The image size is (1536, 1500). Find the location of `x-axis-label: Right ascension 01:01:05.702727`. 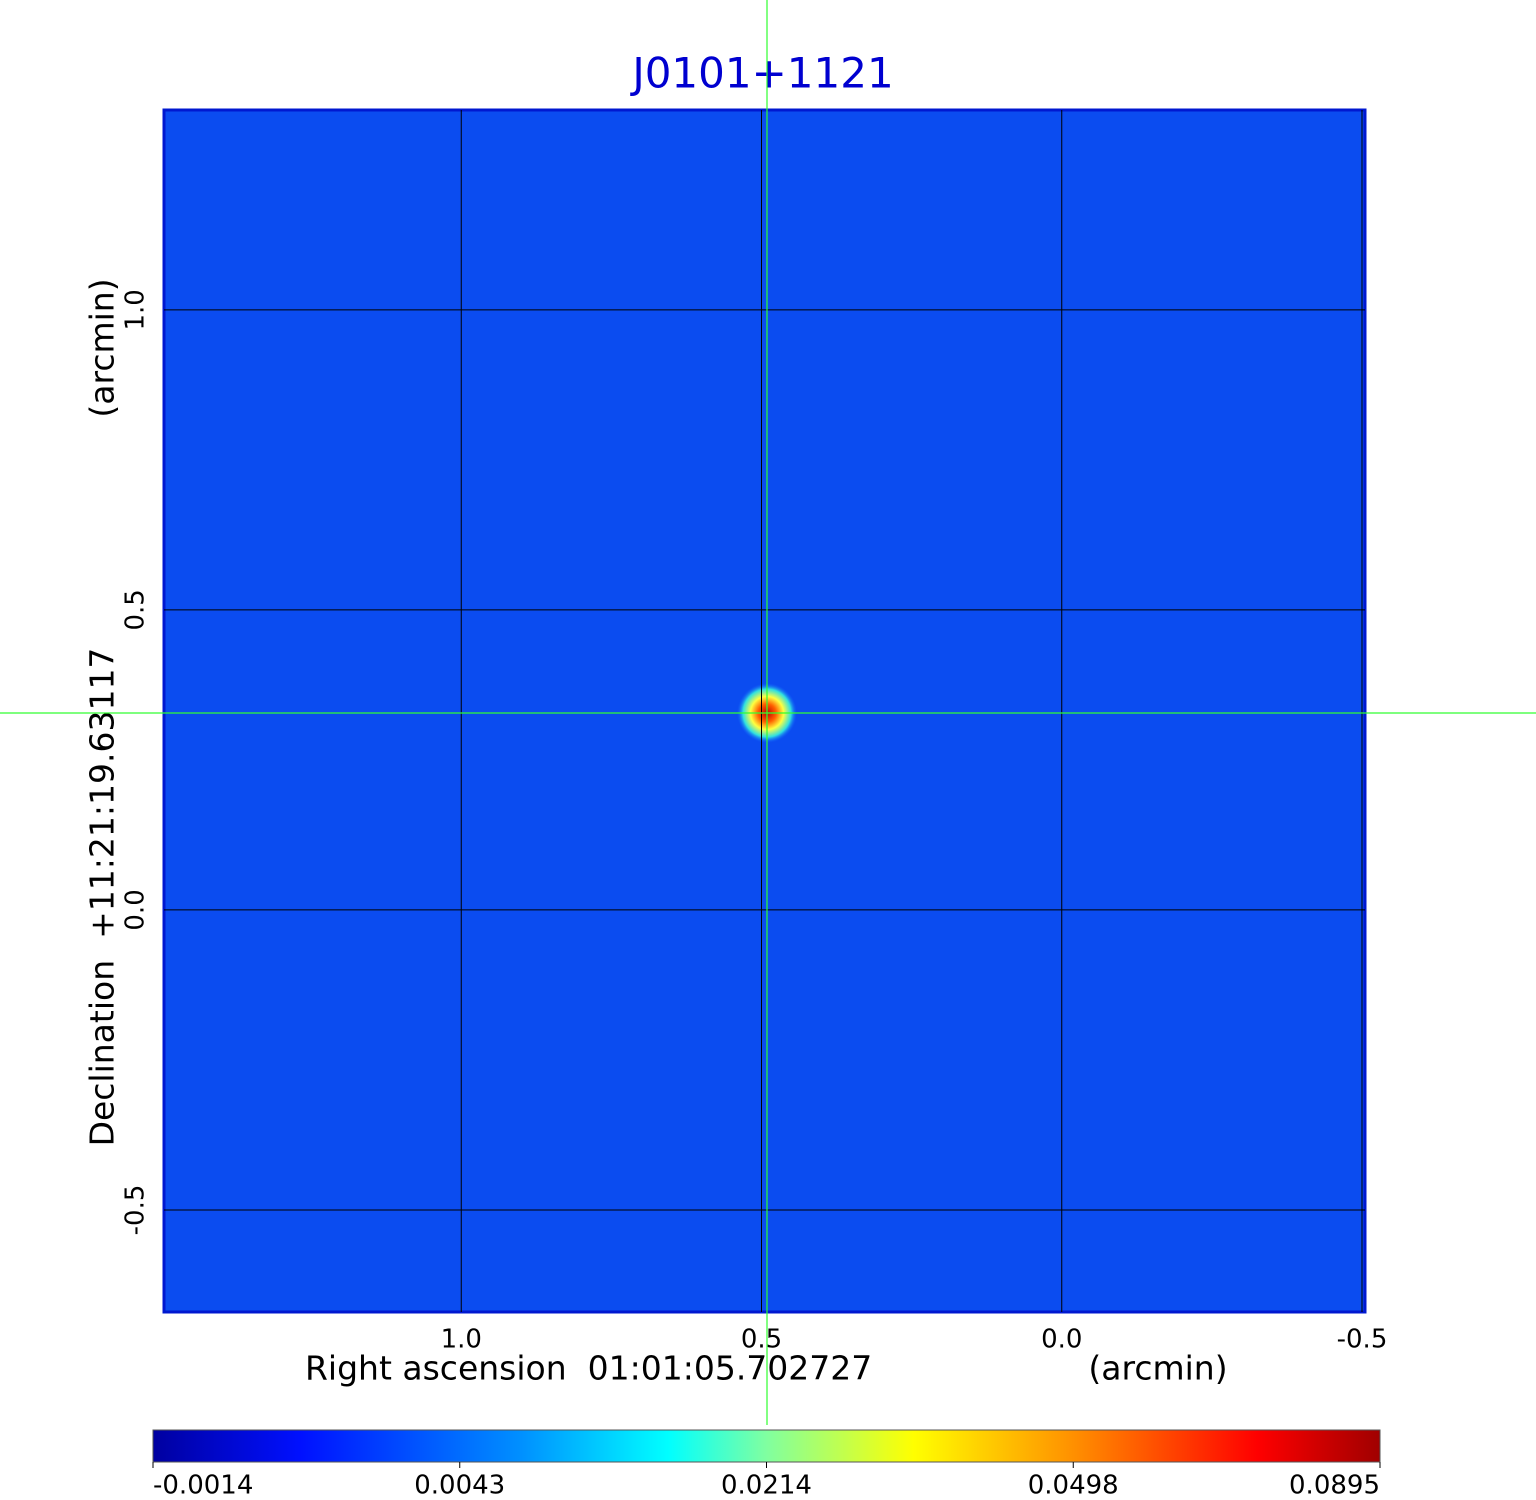

x-axis-label: Right ascension 01:01:05.702727 is located at coordinates (588, 1368).